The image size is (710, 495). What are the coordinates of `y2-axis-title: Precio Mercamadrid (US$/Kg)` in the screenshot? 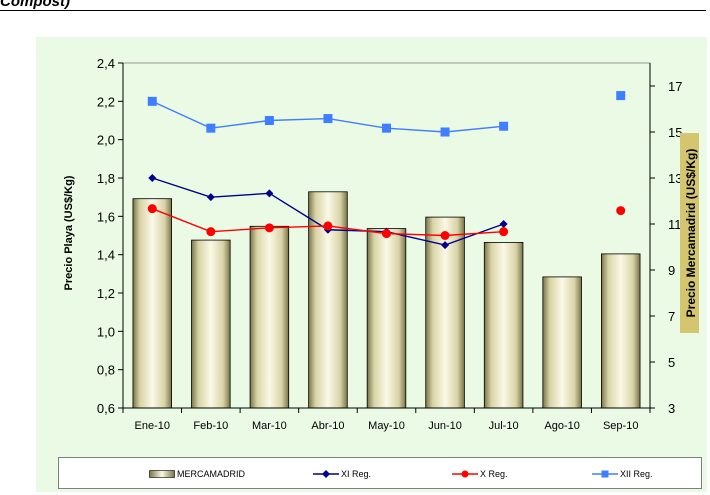 It's located at (691, 233).